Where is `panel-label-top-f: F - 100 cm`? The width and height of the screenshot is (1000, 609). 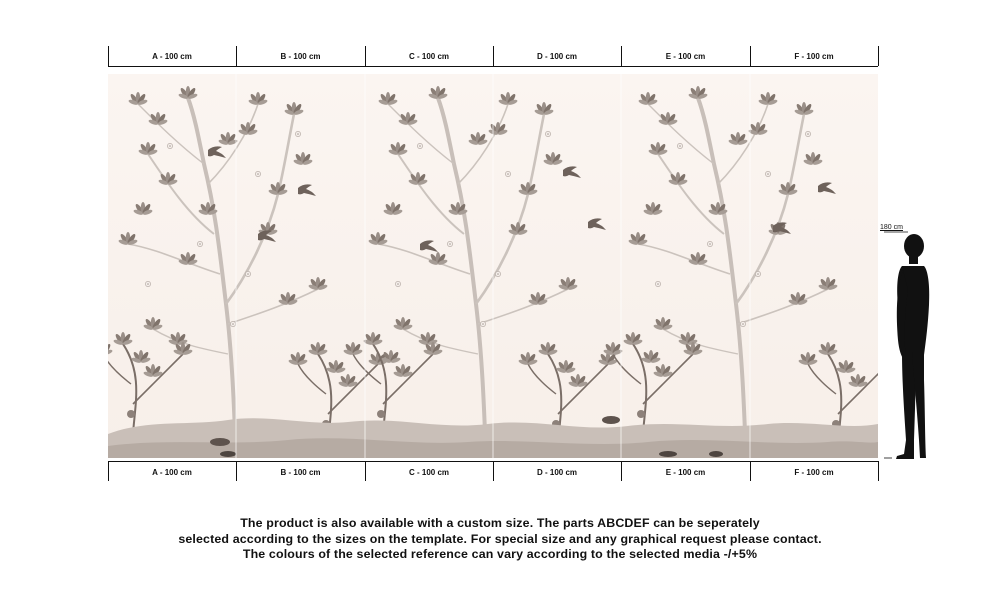
panel-label-top-f: F - 100 cm is located at coordinates (814, 56).